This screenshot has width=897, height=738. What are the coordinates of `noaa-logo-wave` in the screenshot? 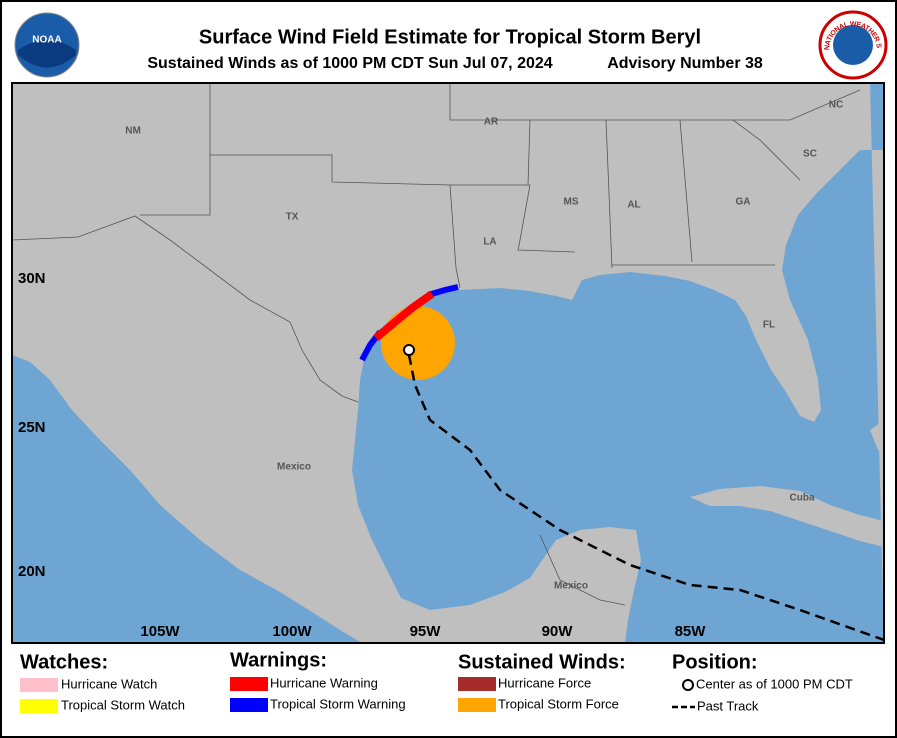 It's located at (47, 54).